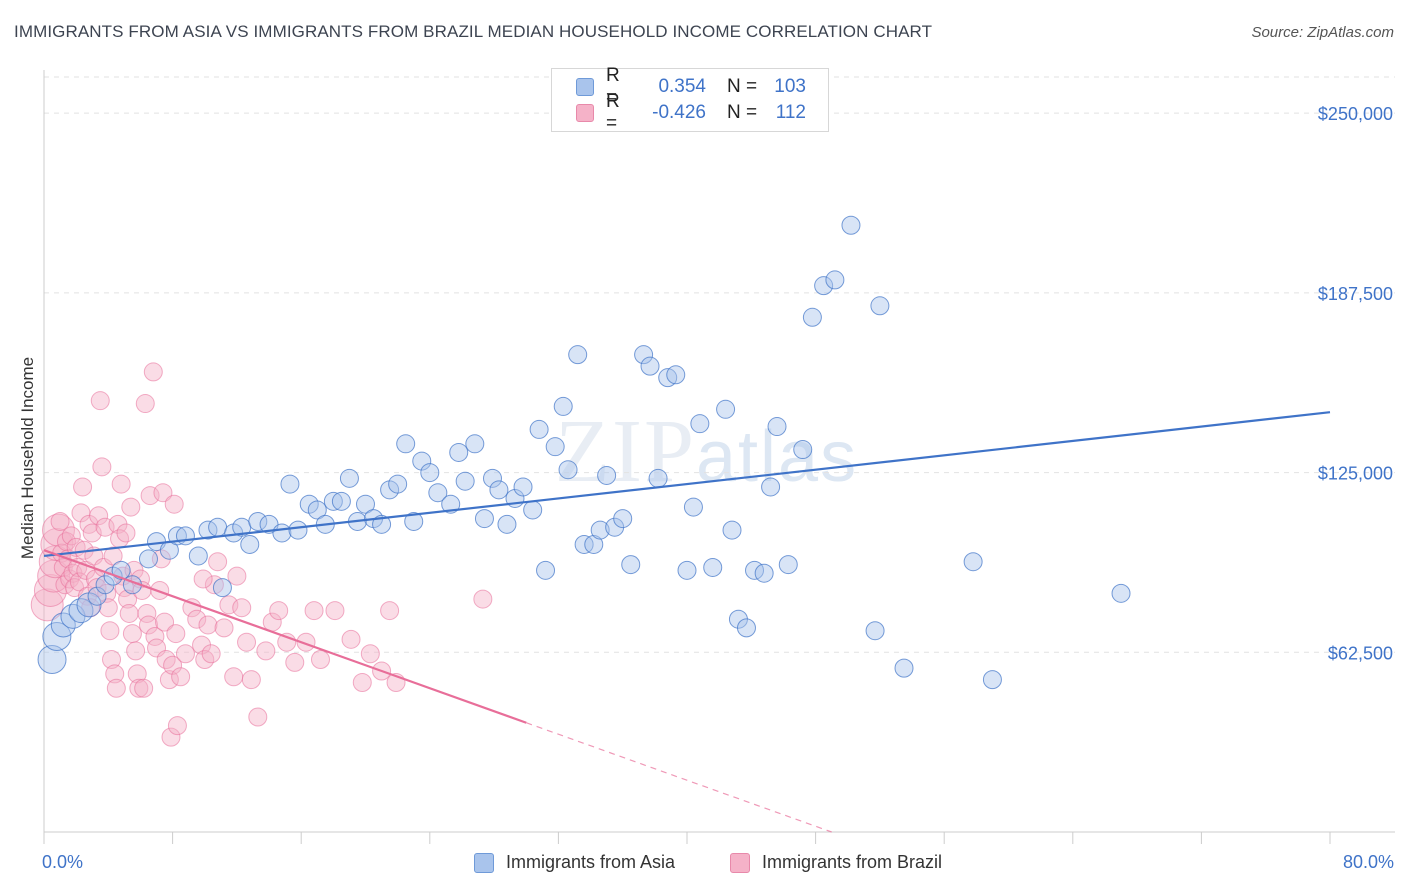  What do you see at coordinates (1368, 862) in the screenshot?
I see `x-tick-label-max: 80.0%` at bounding box center [1368, 862].